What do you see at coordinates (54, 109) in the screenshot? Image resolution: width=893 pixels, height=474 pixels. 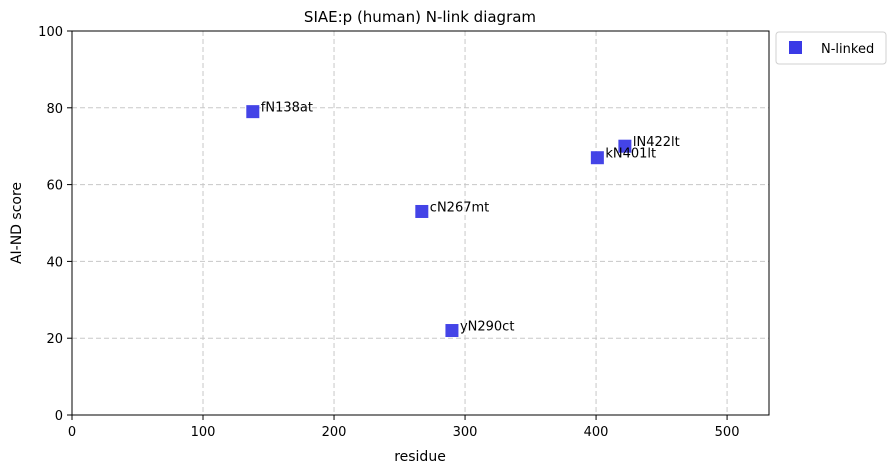 I see `y-tick-label-80: 80` at bounding box center [54, 109].